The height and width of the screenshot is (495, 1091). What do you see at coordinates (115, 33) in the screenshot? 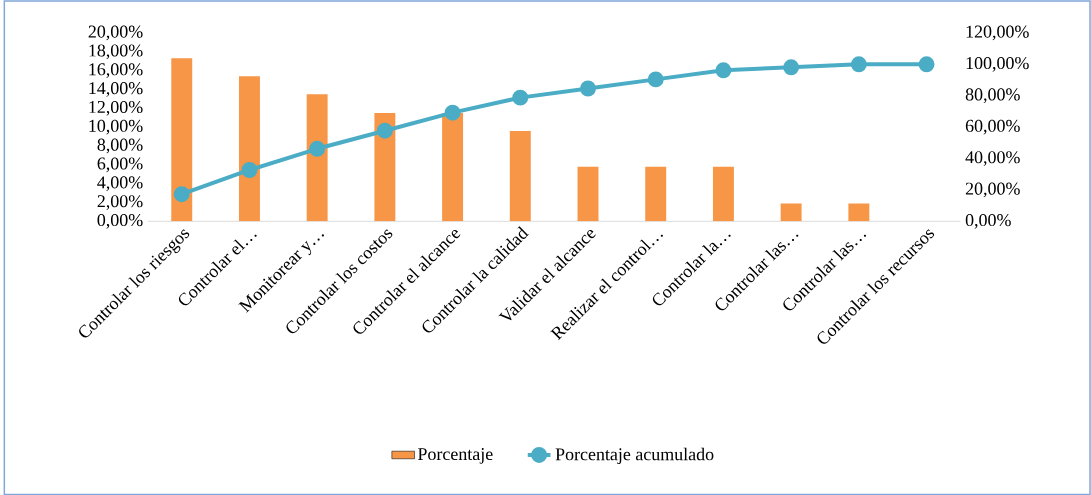
I see `y-tick-label: 20,00%` at bounding box center [115, 33].